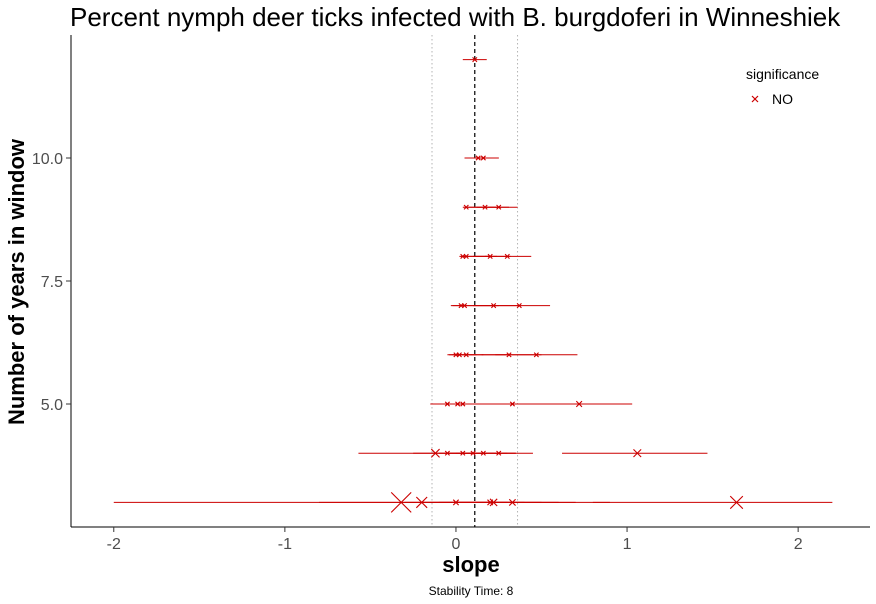  I want to click on legend-label-no: NO, so click(782, 99).